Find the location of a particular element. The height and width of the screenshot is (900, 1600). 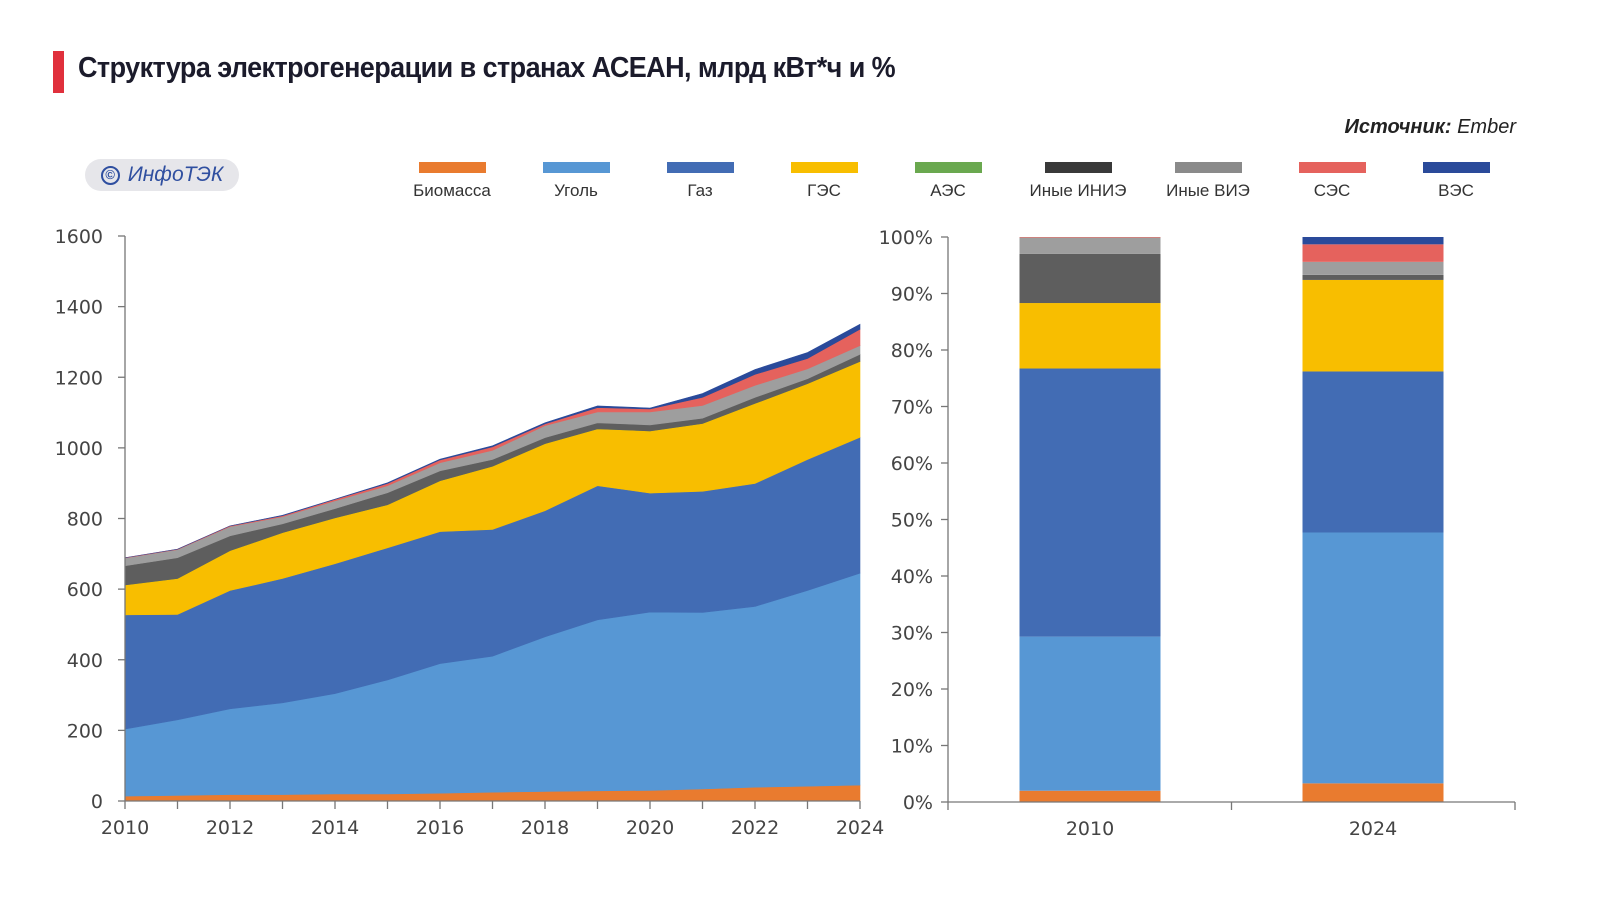

legend-label: Иные ИНИЭ is located at coordinates (1078, 190).